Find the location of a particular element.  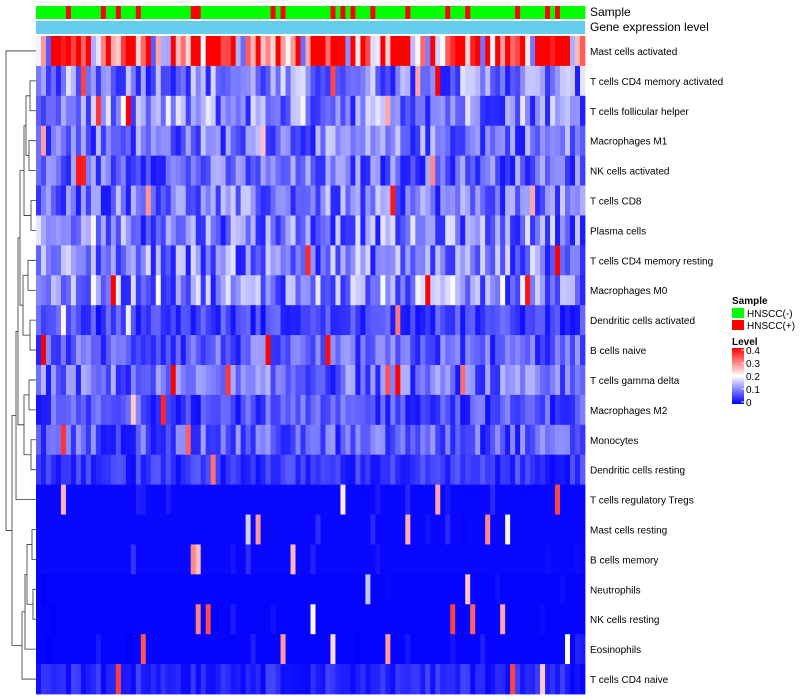

row-label: T cells gamma delta is located at coordinates (635, 381).